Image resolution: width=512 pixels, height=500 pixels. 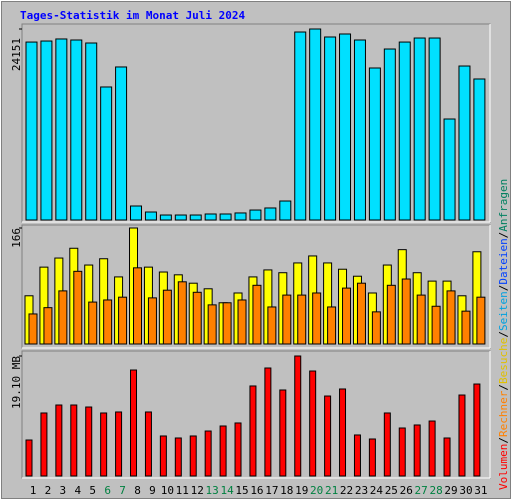 What do you see at coordinates (212, 490) in the screenshot?
I see `x-tick-label: 13` at bounding box center [212, 490].